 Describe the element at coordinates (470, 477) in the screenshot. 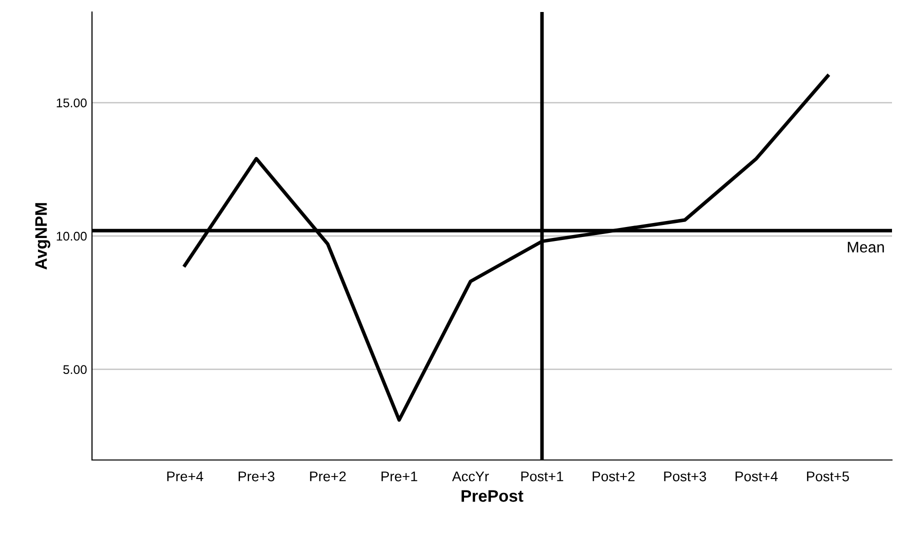

I see `x-tick-label: AccYr` at that location.